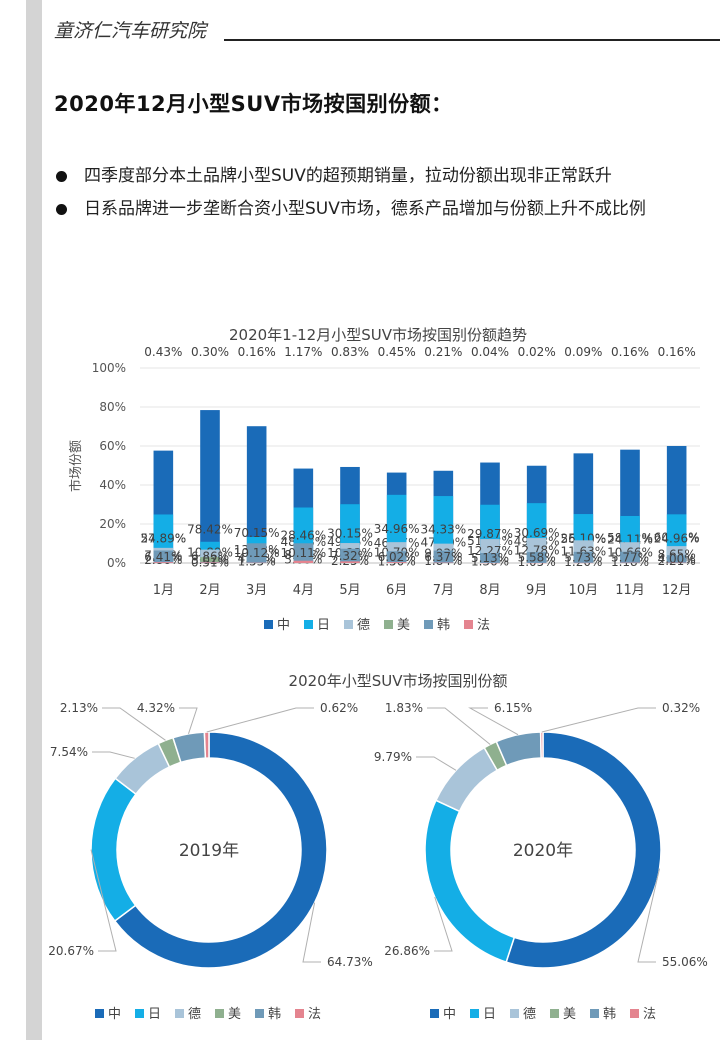 This screenshot has height=1040, width=720. Describe the element at coordinates (378, 335) in the screenshot. I see `bar-chart-title: 2020年1-12月小型SUV市场按国别份额趋势` at that location.